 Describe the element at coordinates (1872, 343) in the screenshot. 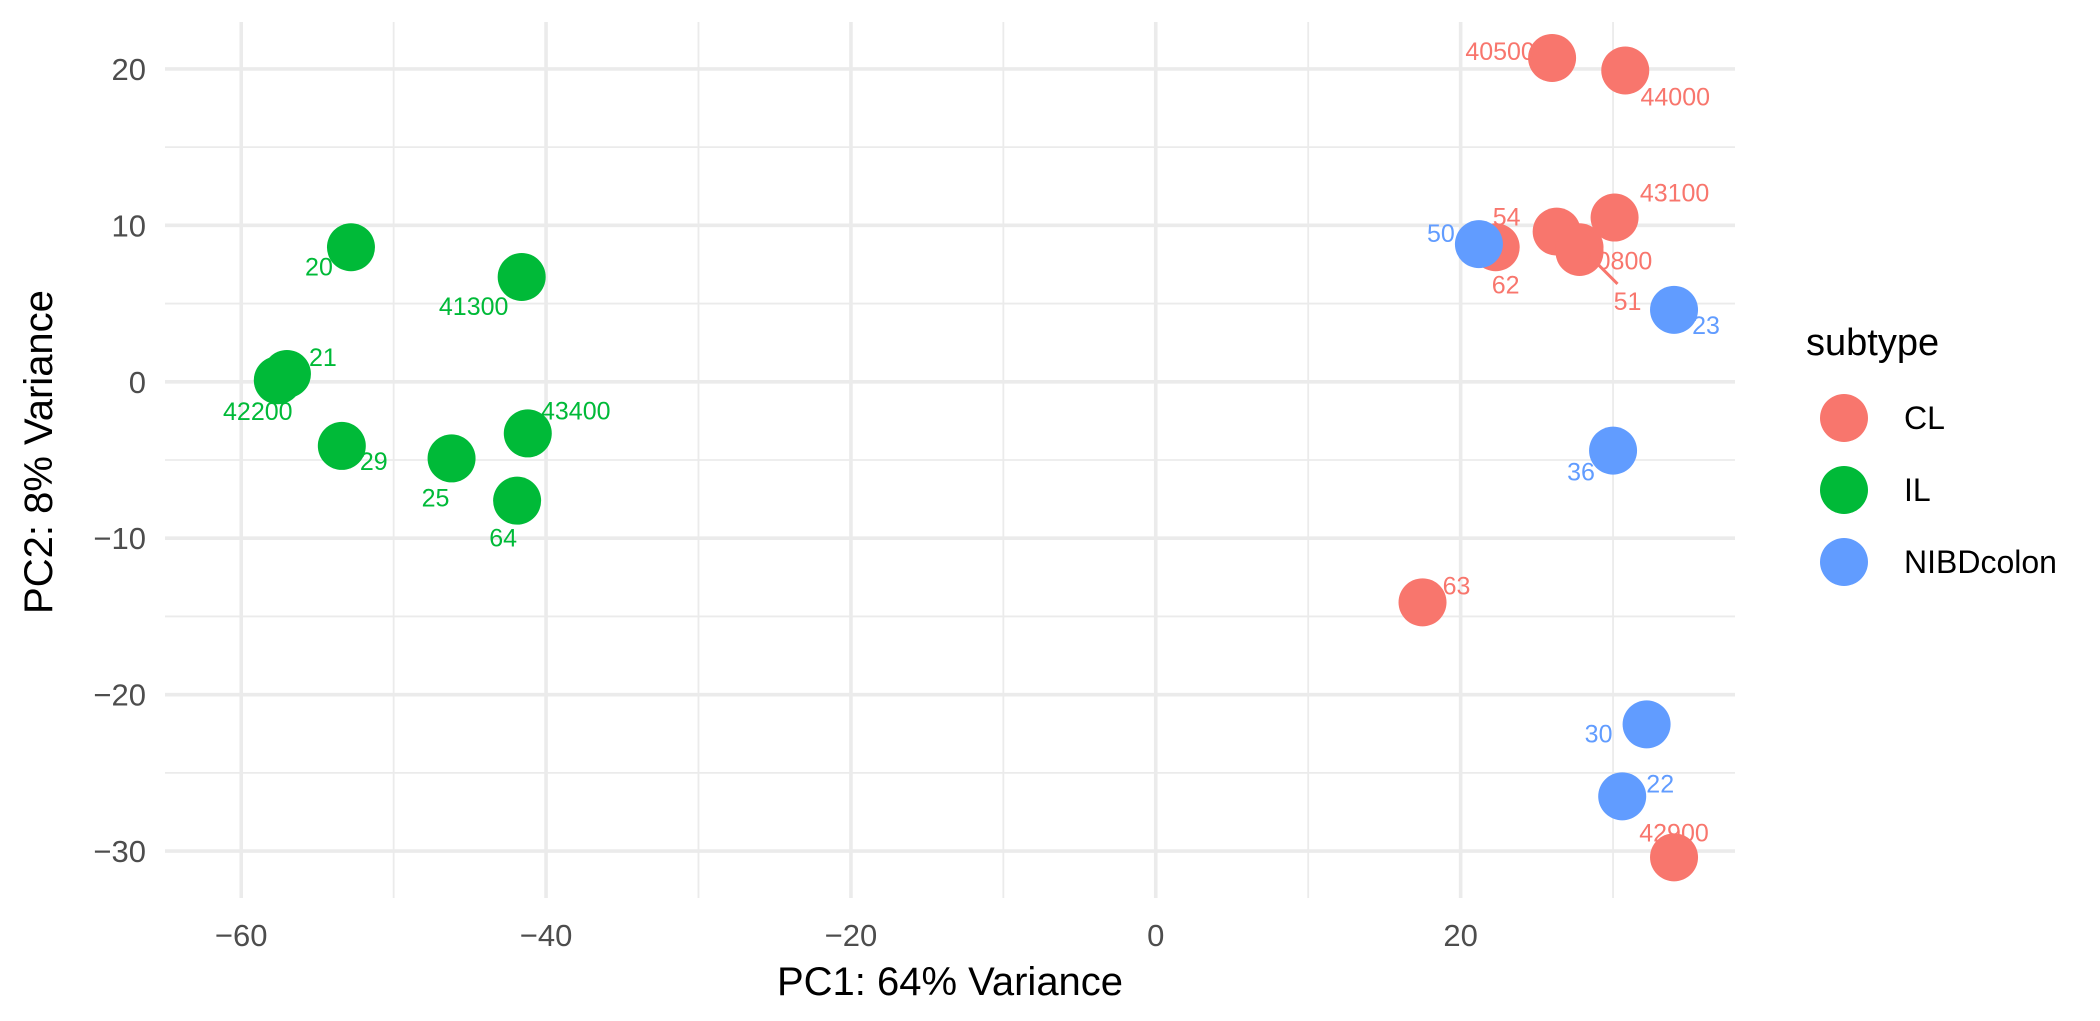

I see `legend-title: subtype` at that location.